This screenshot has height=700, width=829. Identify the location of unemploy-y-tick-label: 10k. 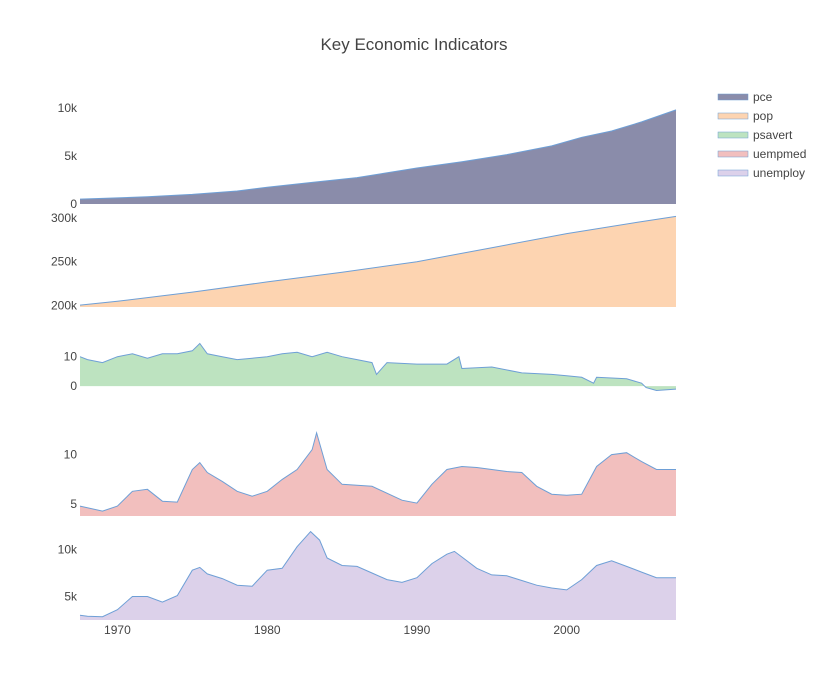
(68, 550).